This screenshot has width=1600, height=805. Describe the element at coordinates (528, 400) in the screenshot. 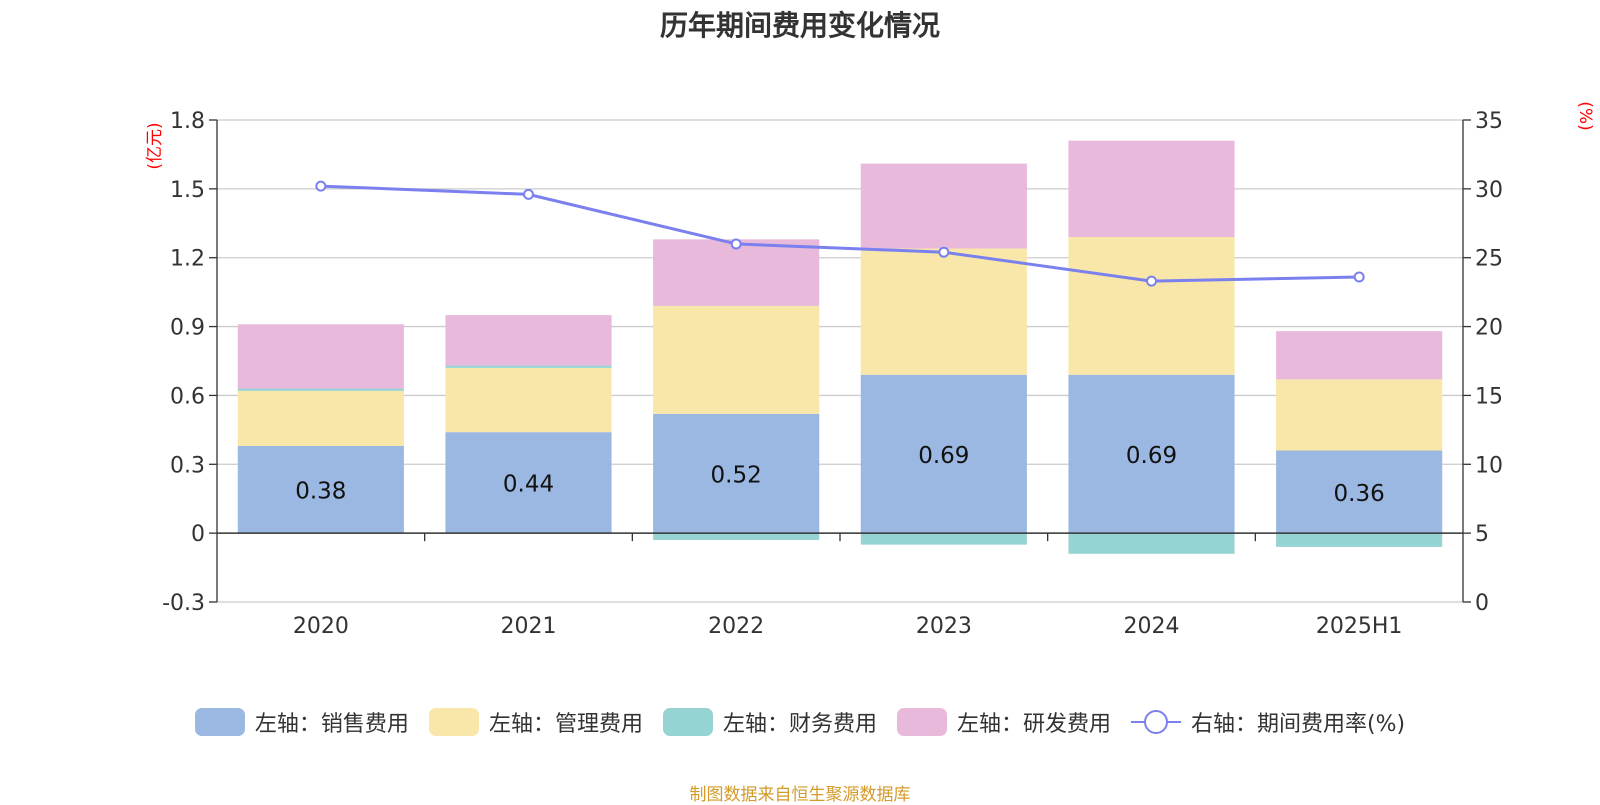

I see `bar-admin-2021` at that location.